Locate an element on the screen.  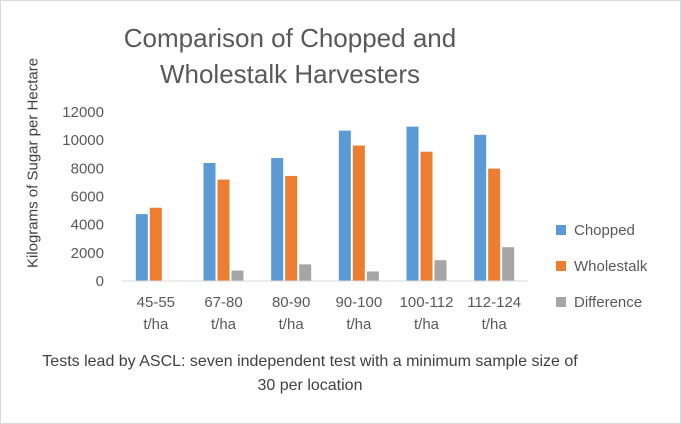
legend-label-chopped: Chopped is located at coordinates (604, 230).